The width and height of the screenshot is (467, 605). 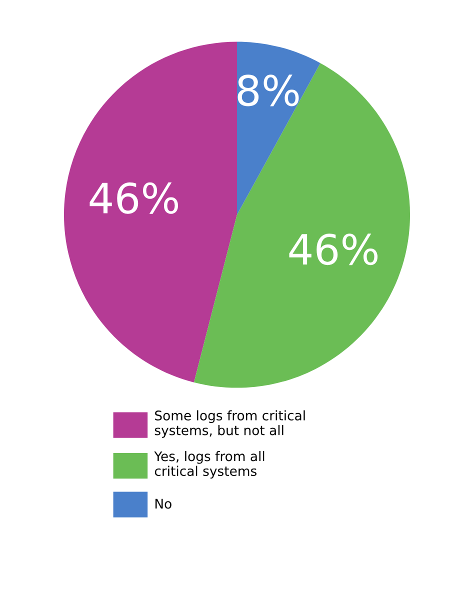 I want to click on data-label: 8%, so click(x=268, y=90).